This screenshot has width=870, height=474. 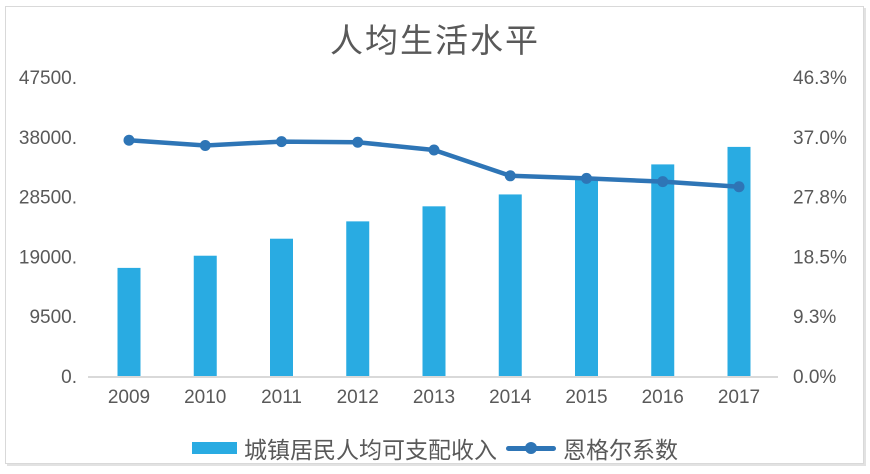 I want to click on left-axis-tick: 19000., so click(x=48, y=257).